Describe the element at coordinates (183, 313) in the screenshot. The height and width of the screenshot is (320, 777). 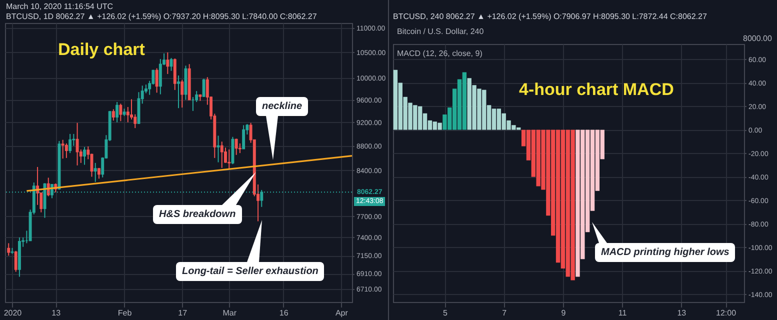
I see `x-tick-label: 17` at that location.